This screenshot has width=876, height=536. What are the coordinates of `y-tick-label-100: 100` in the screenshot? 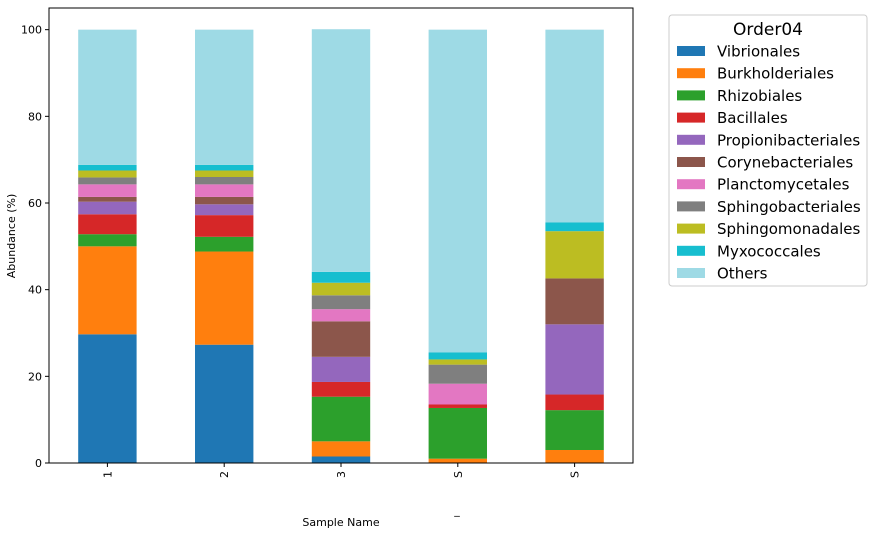 It's located at (31, 30).